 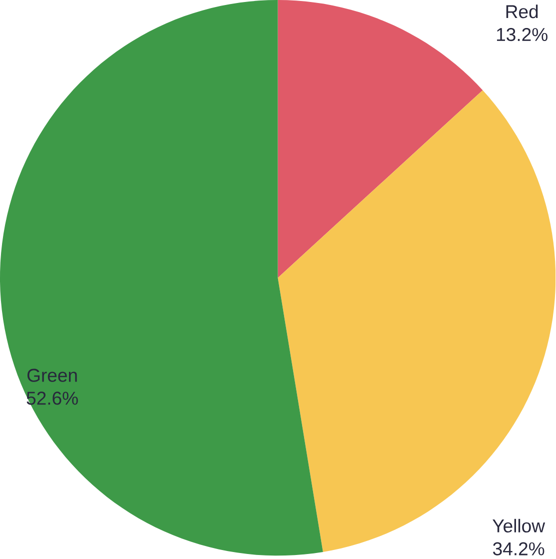 What do you see at coordinates (522, 11) in the screenshot?
I see `slice-label: Red` at bounding box center [522, 11].